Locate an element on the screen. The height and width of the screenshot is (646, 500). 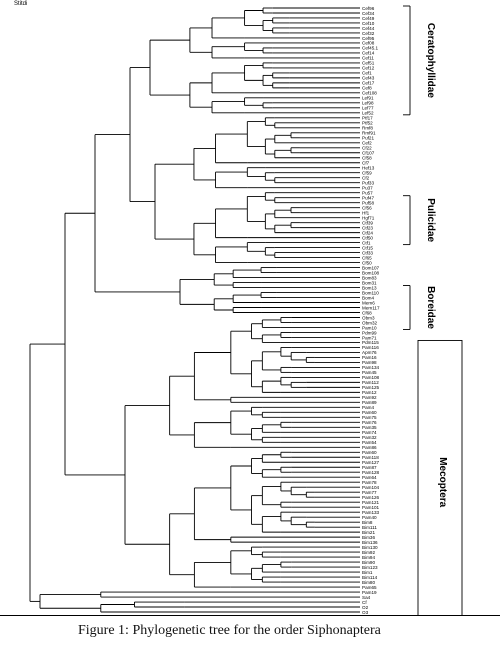
leaf-label: Pam19 is located at coordinates (369, 592).